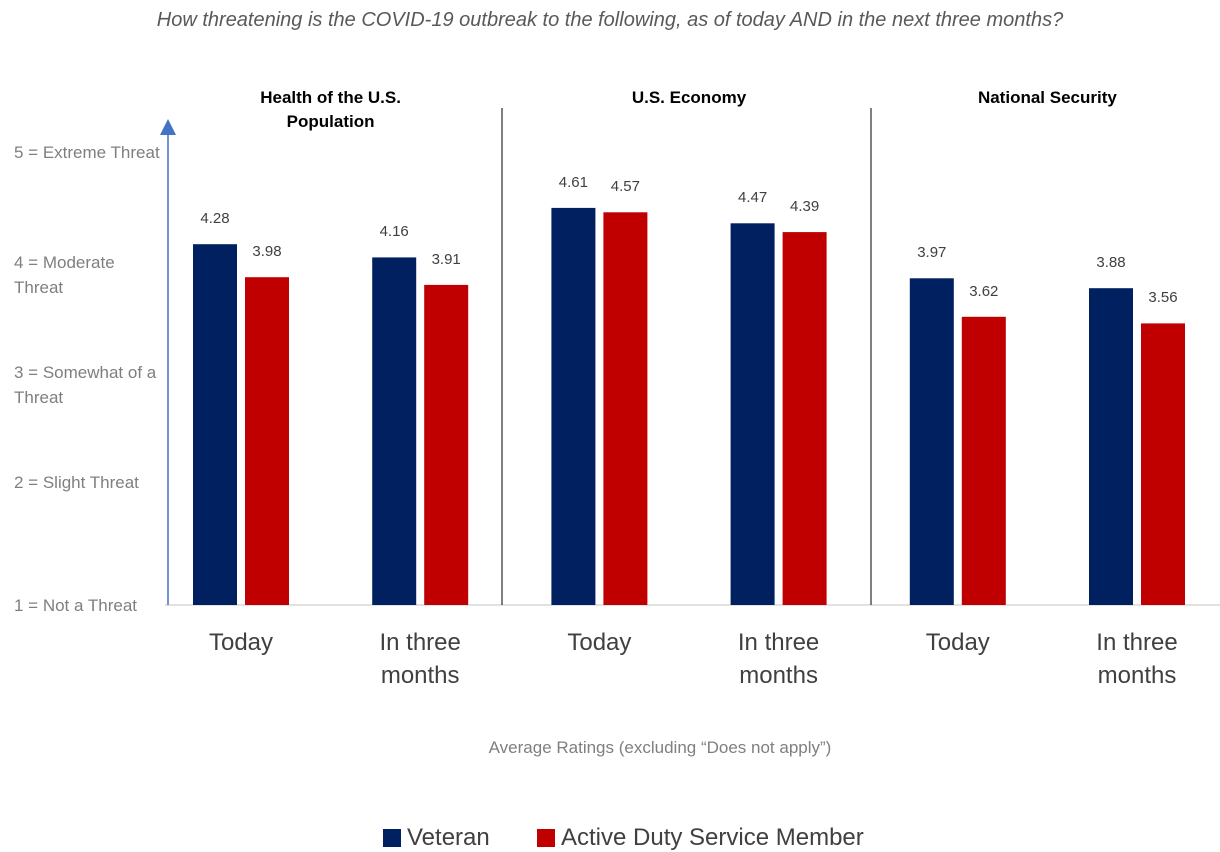 Image resolution: width=1220 pixels, height=852 pixels. What do you see at coordinates (215, 219) in the screenshot?
I see `value-label: 4.28` at bounding box center [215, 219].